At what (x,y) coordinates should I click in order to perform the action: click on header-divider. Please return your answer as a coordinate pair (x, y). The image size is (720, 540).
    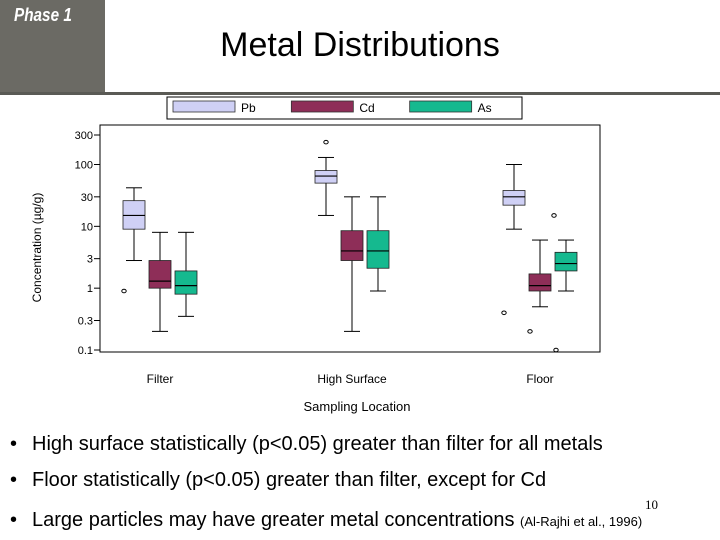
    Looking at the image, I should click on (360, 93).